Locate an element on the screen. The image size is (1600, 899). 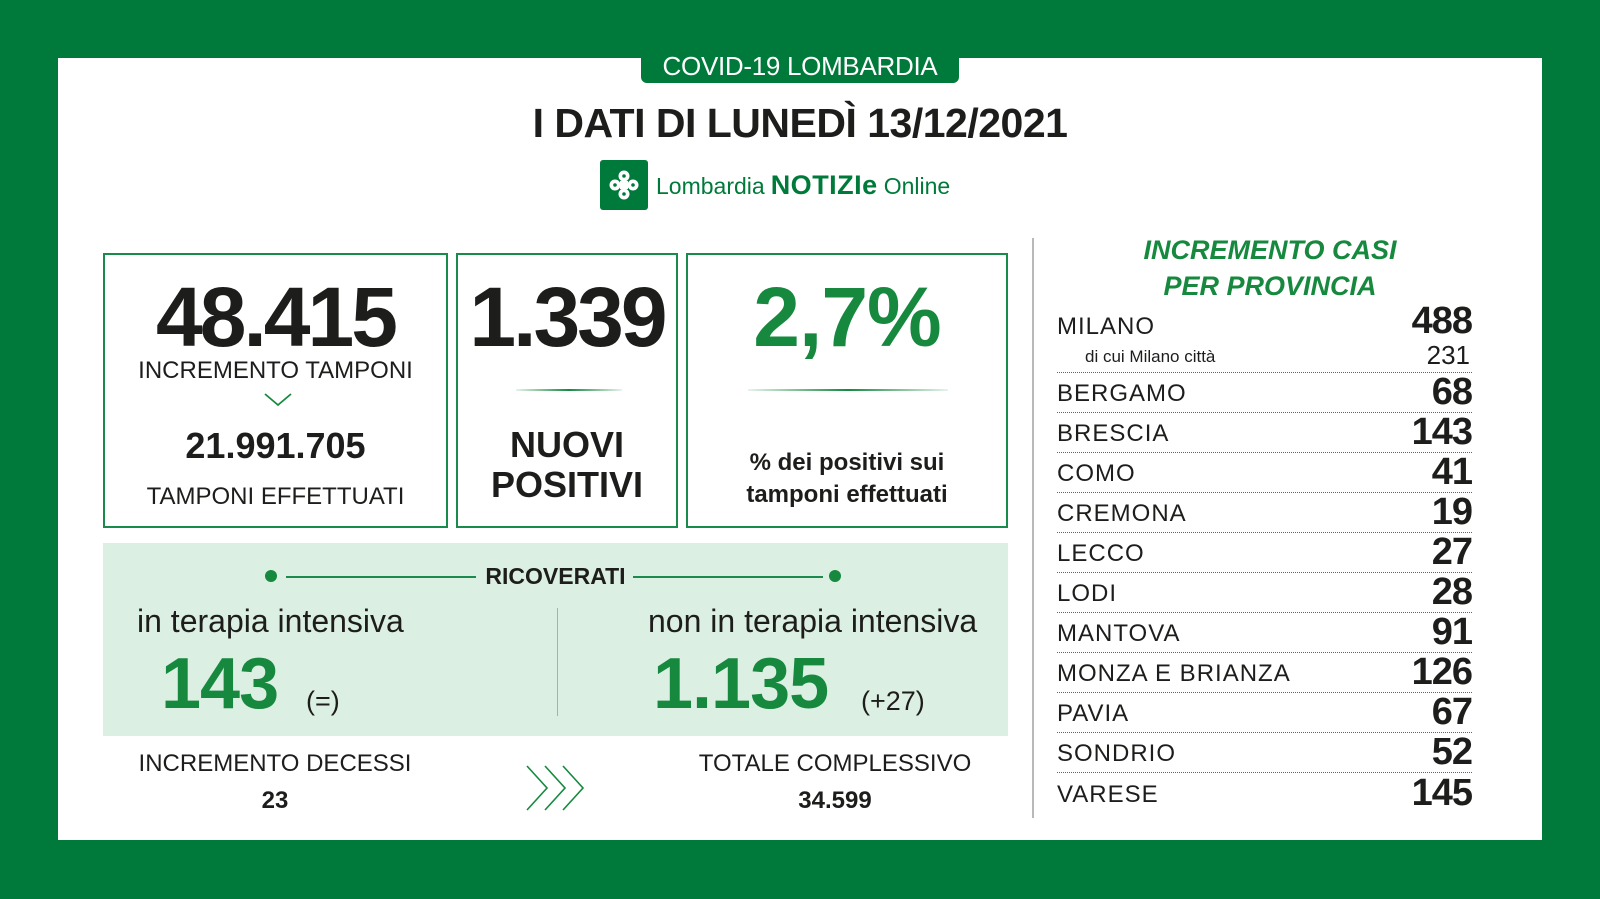
region-tab: COVID-19 LOMBARDIA is located at coordinates (800, 66).